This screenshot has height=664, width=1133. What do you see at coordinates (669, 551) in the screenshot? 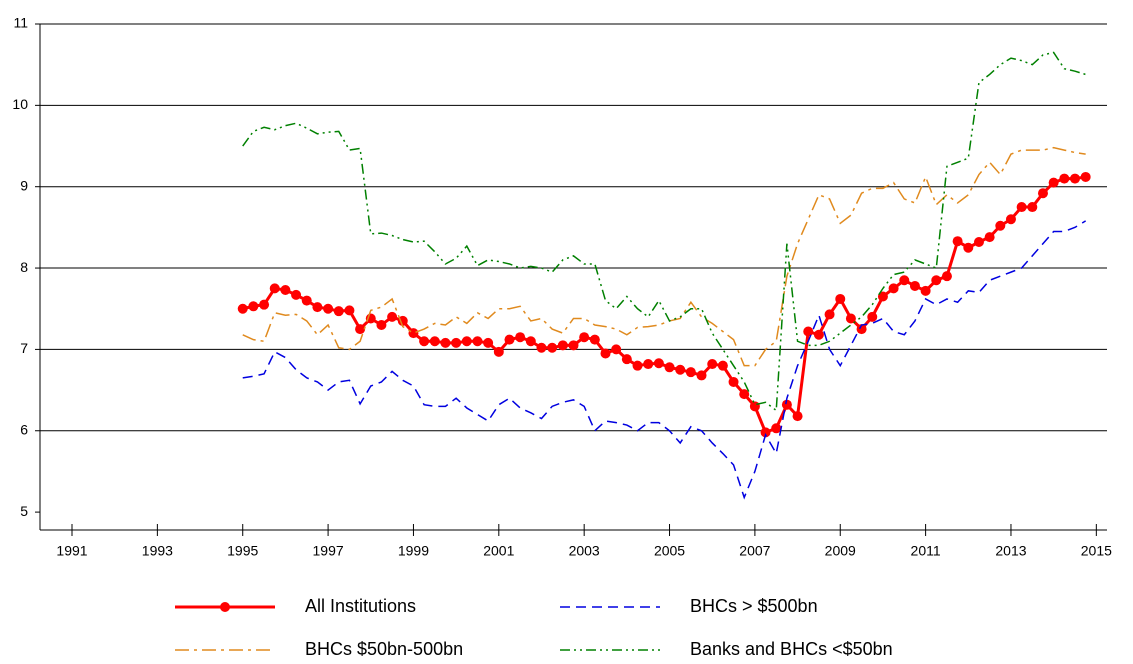
I see `x-tick-label: 2005` at bounding box center [669, 551].